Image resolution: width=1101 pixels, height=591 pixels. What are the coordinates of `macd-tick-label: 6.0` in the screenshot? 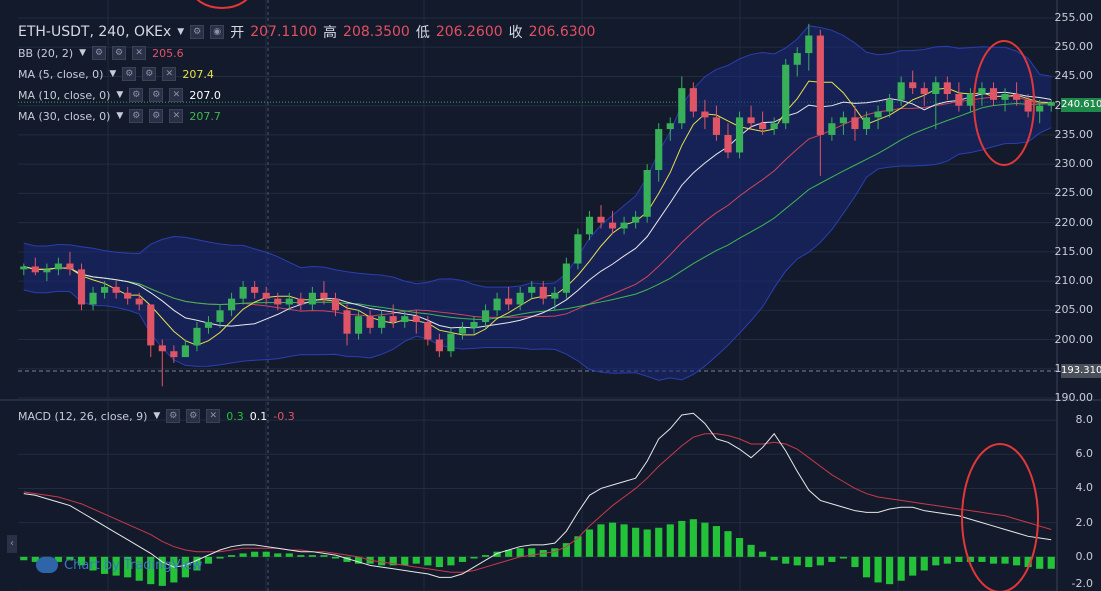 It's located at (1085, 453).